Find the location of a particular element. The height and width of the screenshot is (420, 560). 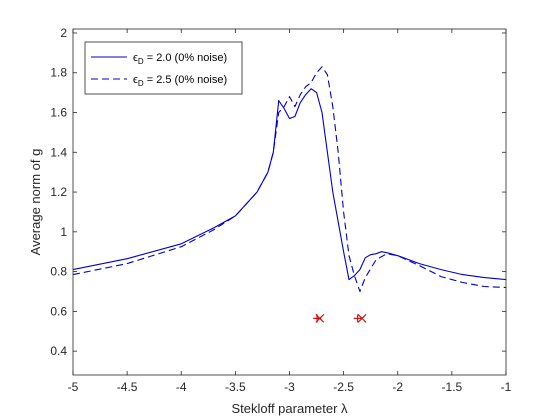

marker-layer is located at coordinates (340, 318).